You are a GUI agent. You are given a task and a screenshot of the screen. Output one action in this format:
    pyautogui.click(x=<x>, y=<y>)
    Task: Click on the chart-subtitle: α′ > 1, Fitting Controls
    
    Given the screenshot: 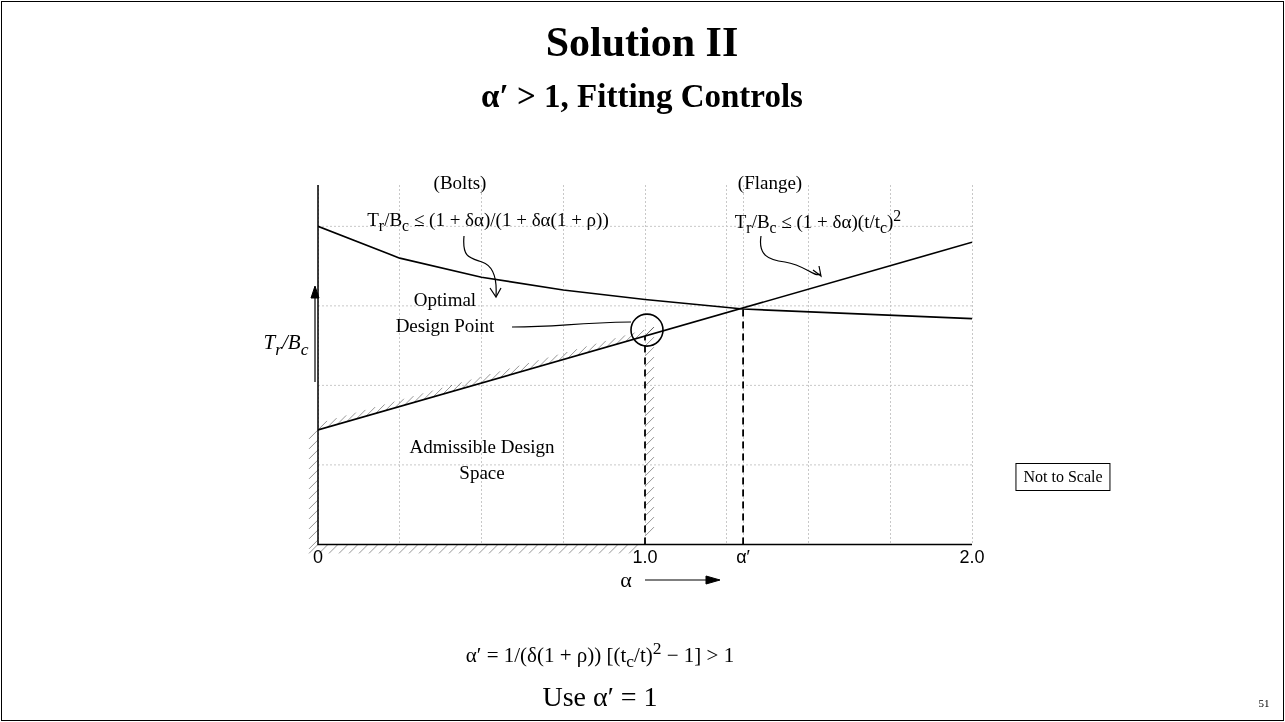 What is the action you would take?
    pyautogui.click(x=642, y=96)
    